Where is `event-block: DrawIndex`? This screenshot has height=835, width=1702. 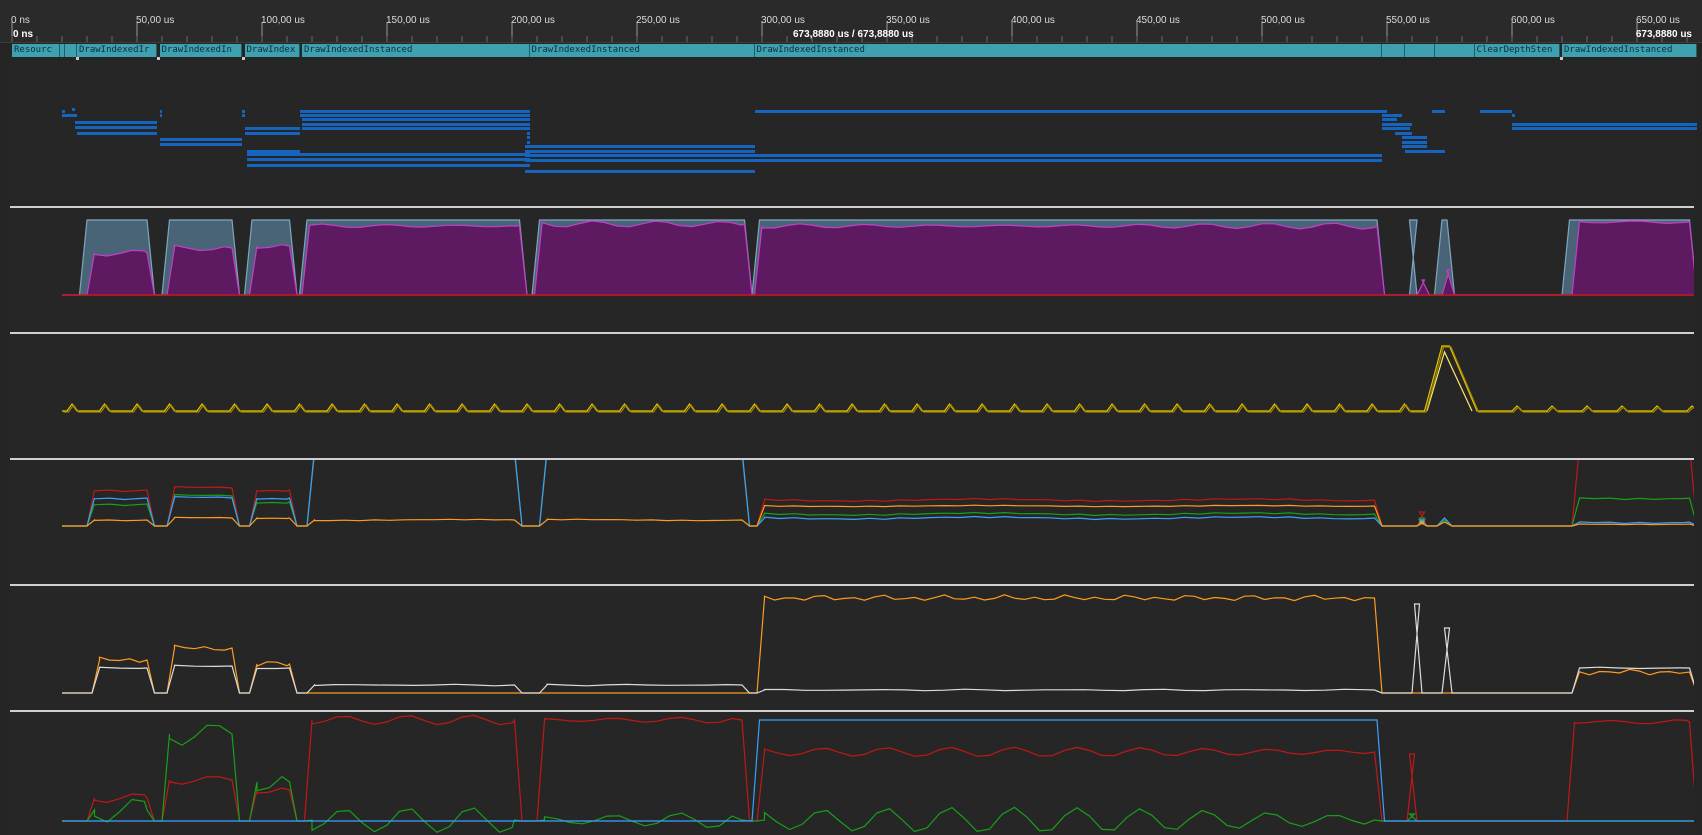
event-block: DrawIndex is located at coordinates (272, 50).